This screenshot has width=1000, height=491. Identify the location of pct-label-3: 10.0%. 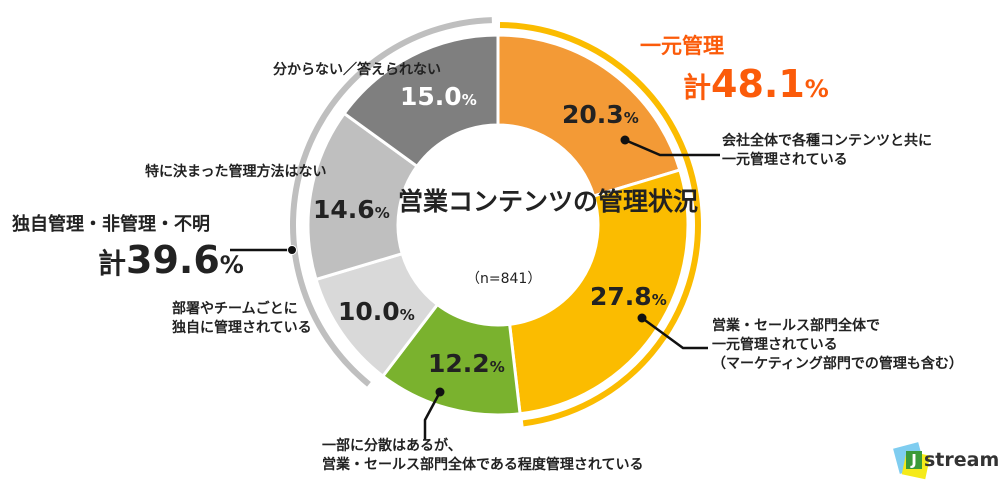
(376, 311).